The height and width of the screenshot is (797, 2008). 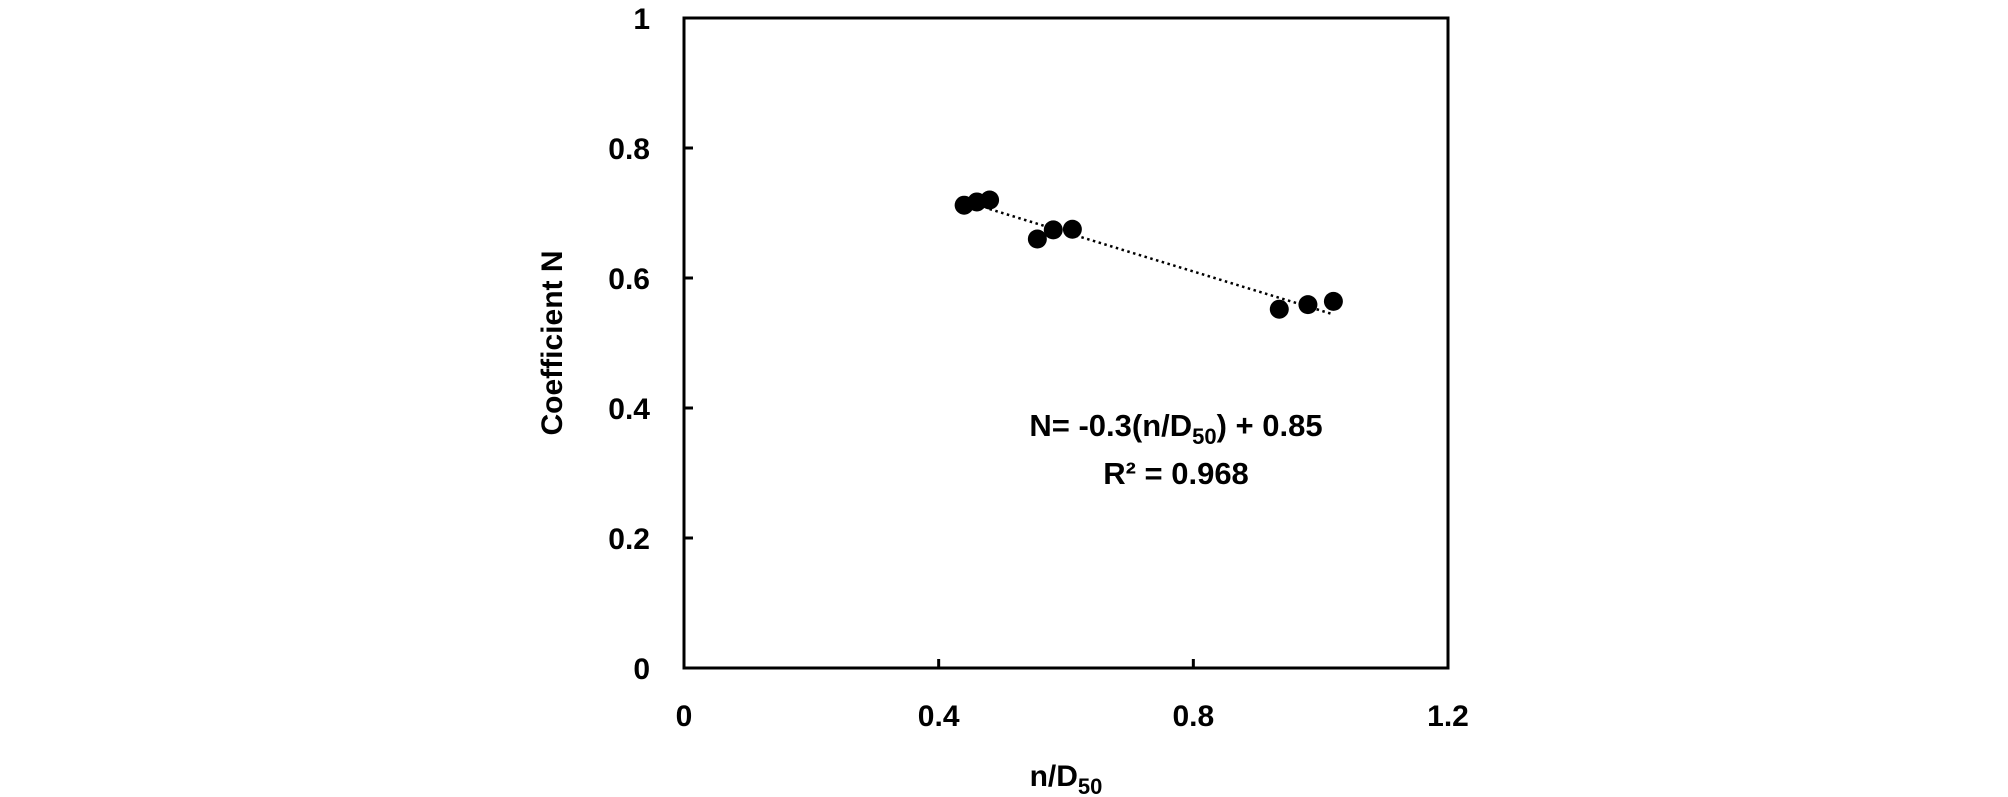 What do you see at coordinates (641, 19) in the screenshot?
I see `y-tick-label: 1` at bounding box center [641, 19].